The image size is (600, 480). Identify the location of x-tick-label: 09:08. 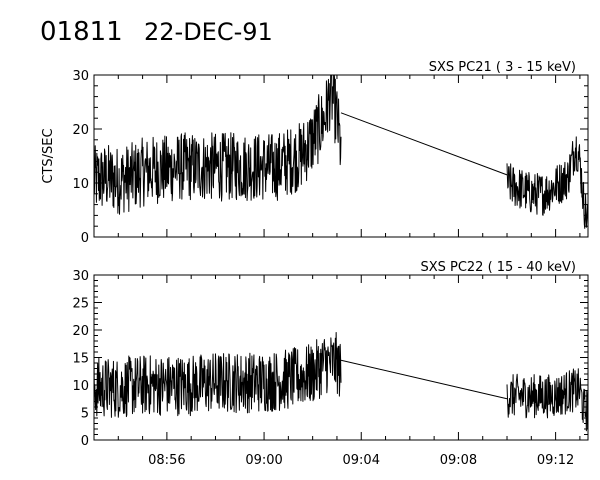
(458, 460).